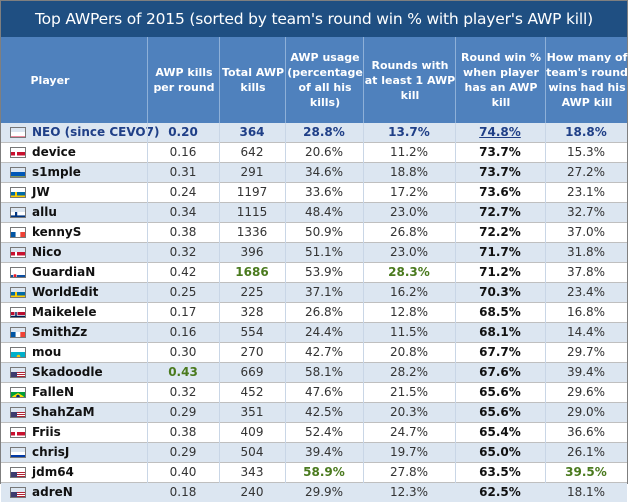 This screenshot has width=628, height=502. What do you see at coordinates (18, 272) in the screenshot?
I see `slovakia-flag-icon` at bounding box center [18, 272].